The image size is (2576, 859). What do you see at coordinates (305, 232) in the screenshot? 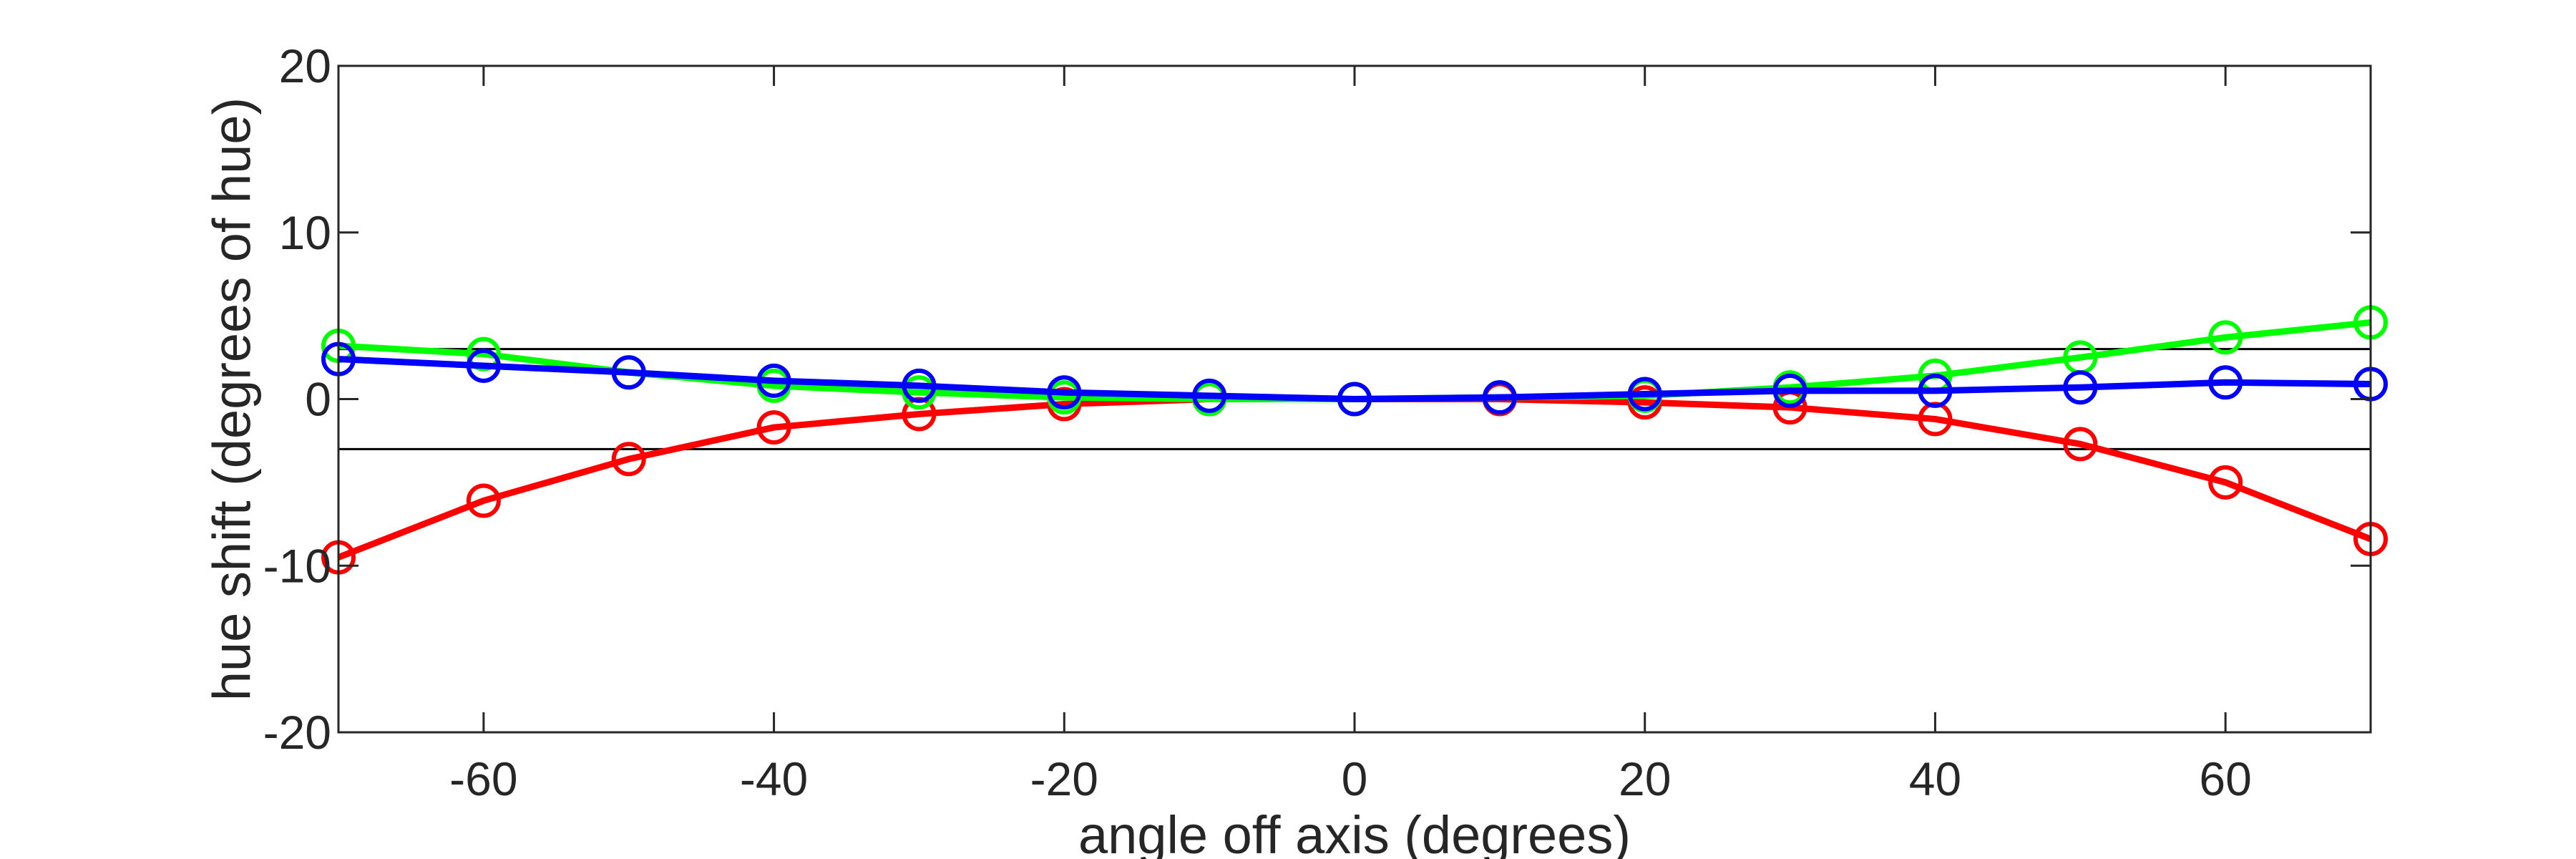
I see `y-tick-label: 10` at bounding box center [305, 232].